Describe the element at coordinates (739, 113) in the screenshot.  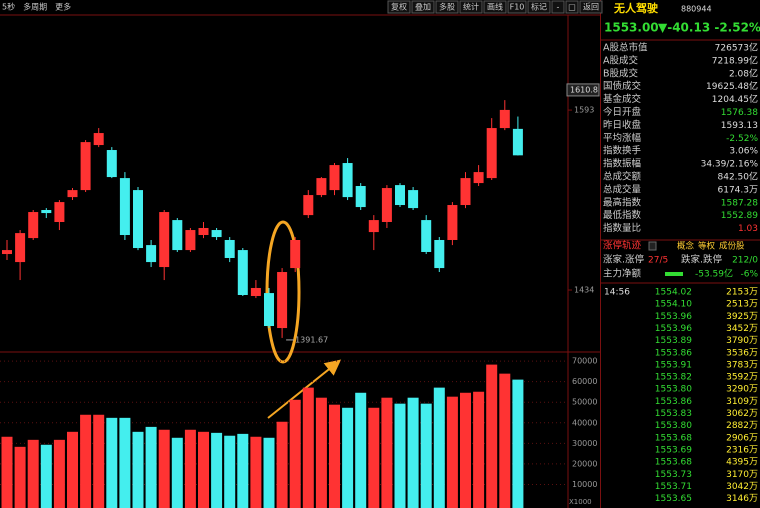
I see `stat-value: 1576.38` at that location.